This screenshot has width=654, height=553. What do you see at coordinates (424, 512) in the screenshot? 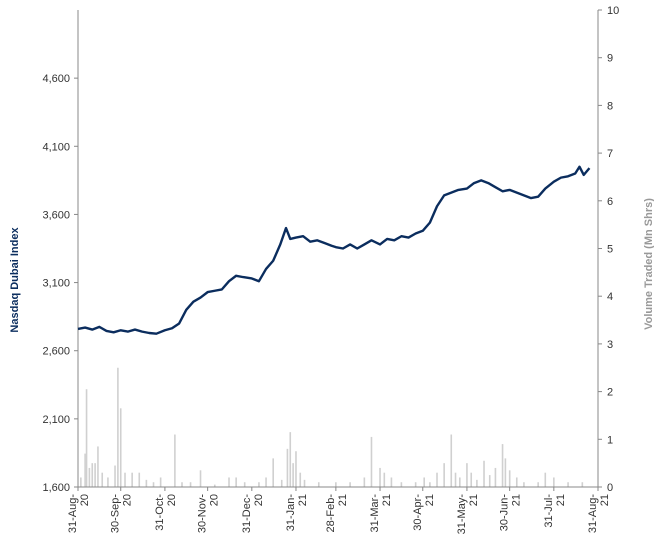
I see `x-tick-label: 30-Apr-21` at bounding box center [424, 512].